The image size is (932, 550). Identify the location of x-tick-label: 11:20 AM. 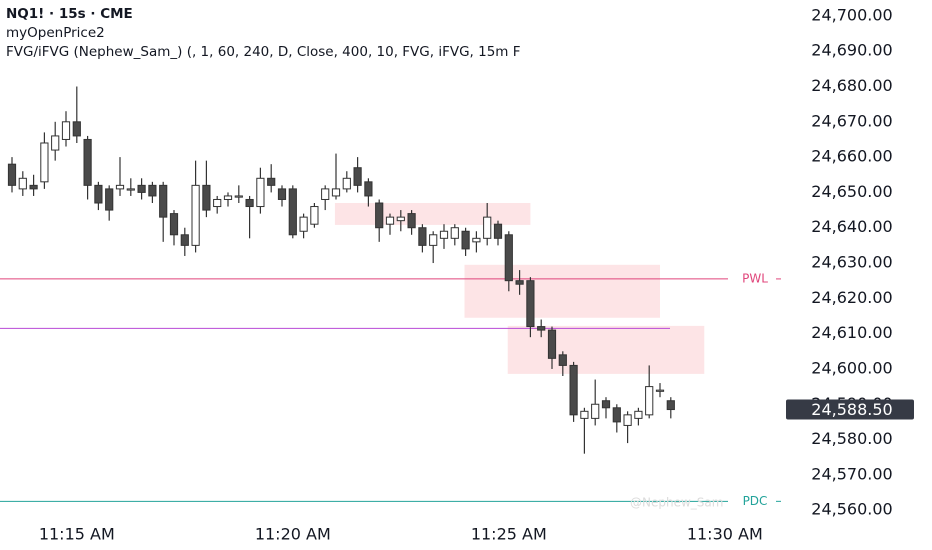
(293, 534).